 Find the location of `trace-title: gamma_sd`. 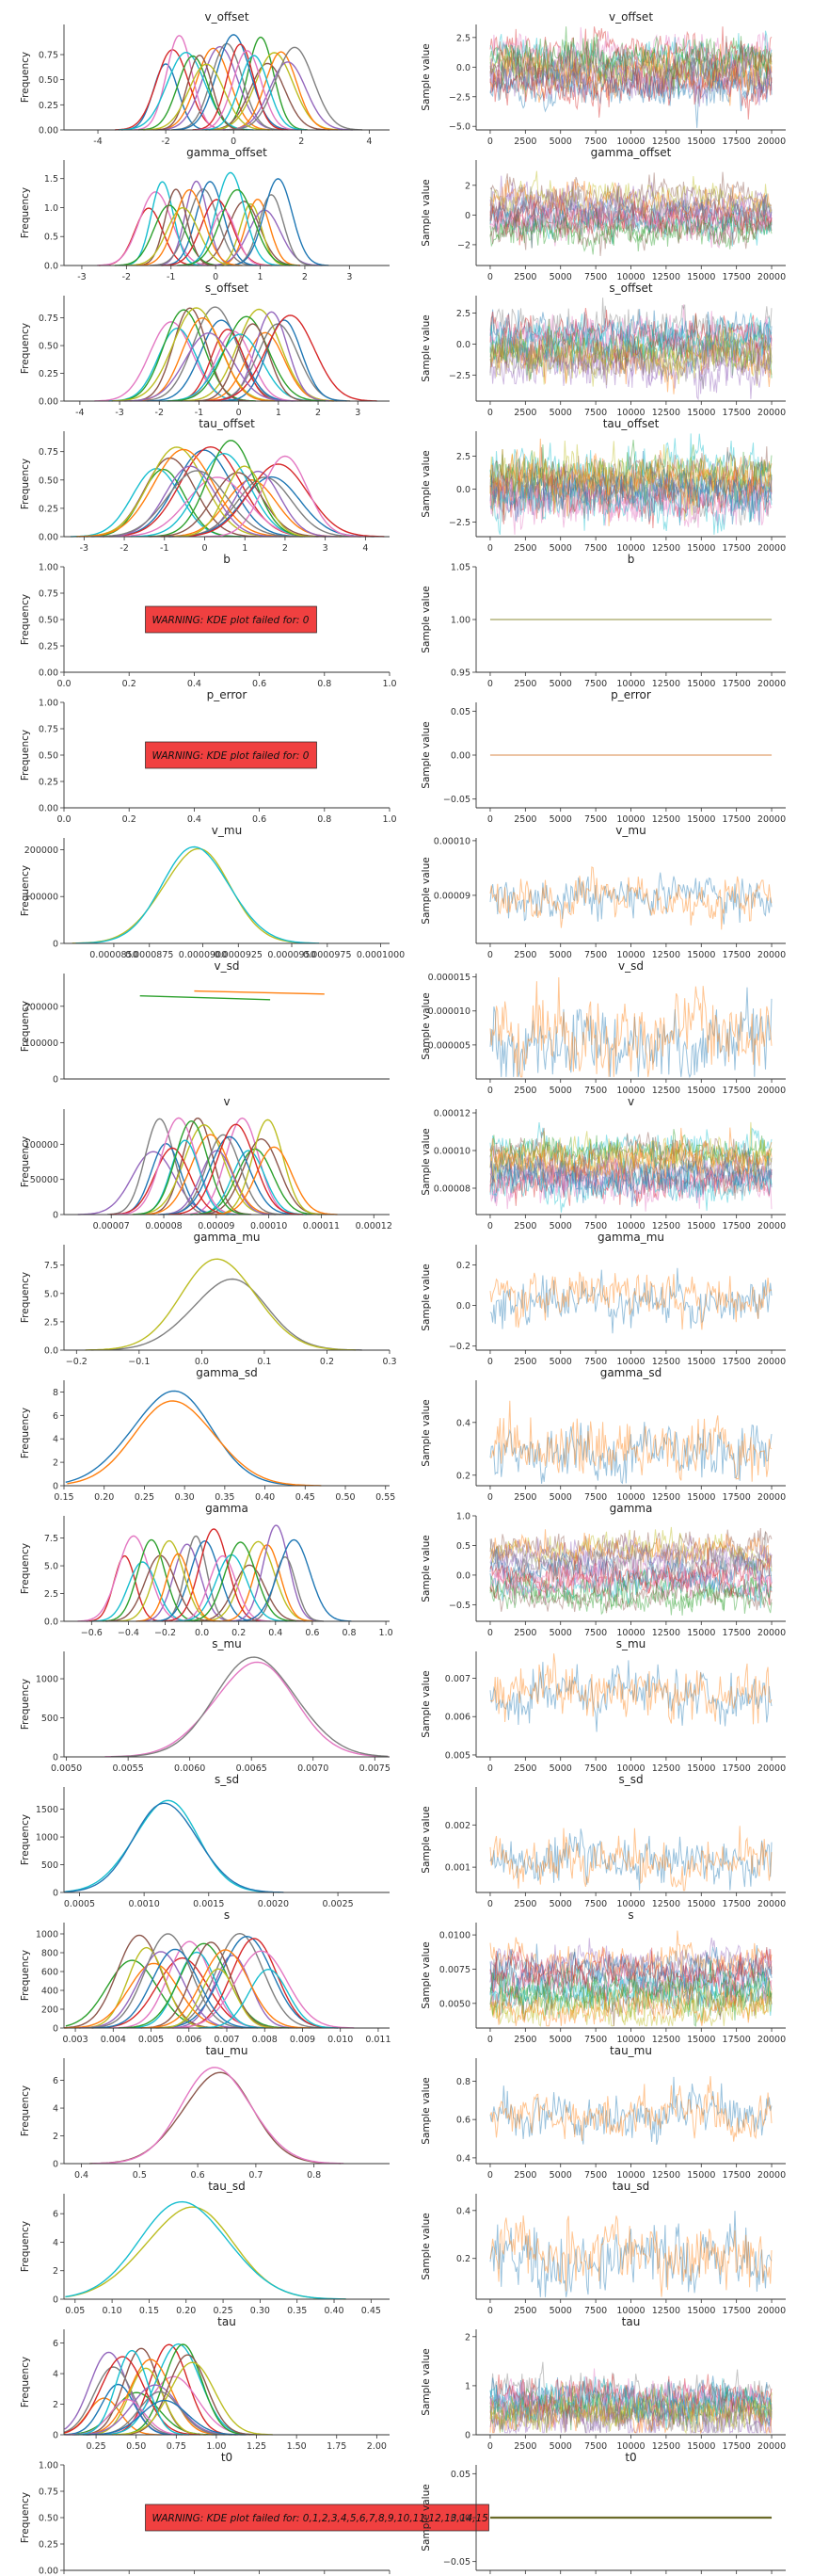

trace-title: gamma_sd is located at coordinates (631, 1372).